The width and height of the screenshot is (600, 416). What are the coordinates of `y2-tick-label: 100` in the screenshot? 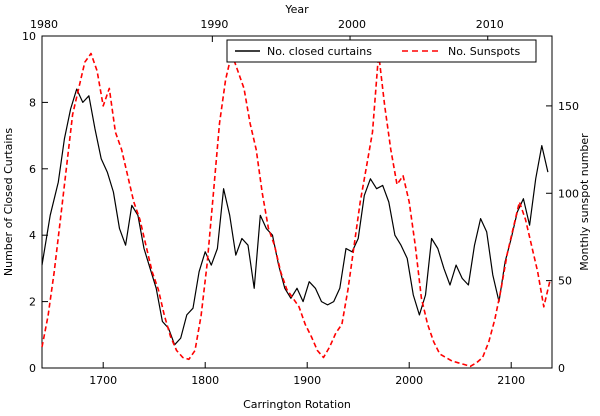 It's located at (568, 193).